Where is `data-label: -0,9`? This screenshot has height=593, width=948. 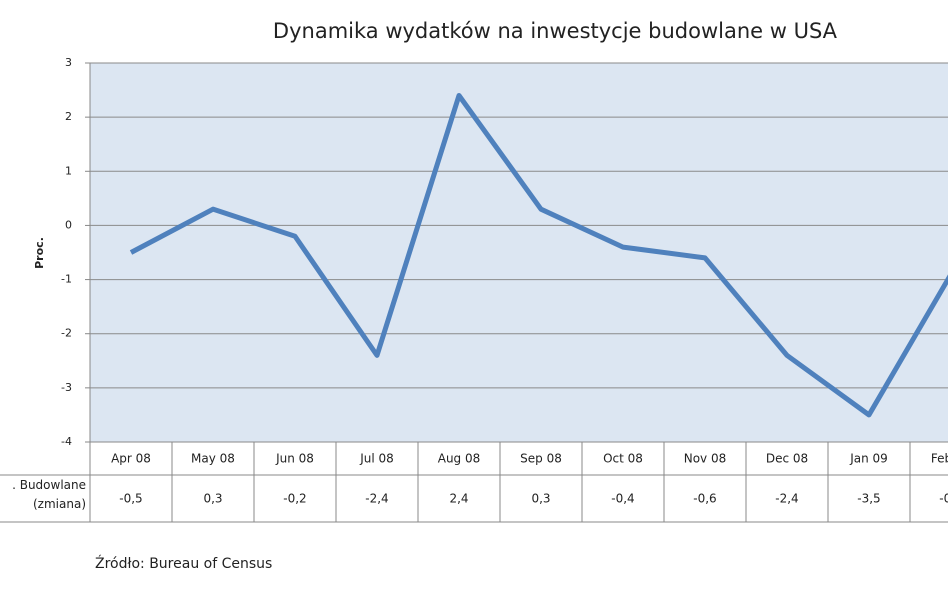
data-label: -0,9 is located at coordinates (943, 499).